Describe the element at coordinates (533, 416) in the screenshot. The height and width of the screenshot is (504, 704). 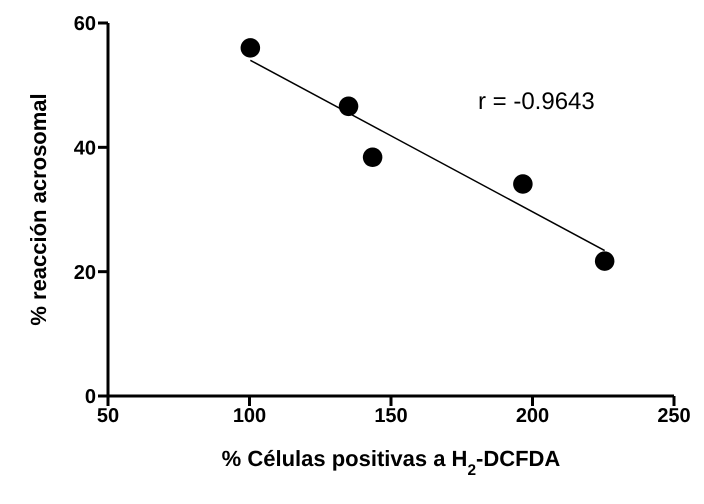
I see `x-tick-label: 200` at that location.